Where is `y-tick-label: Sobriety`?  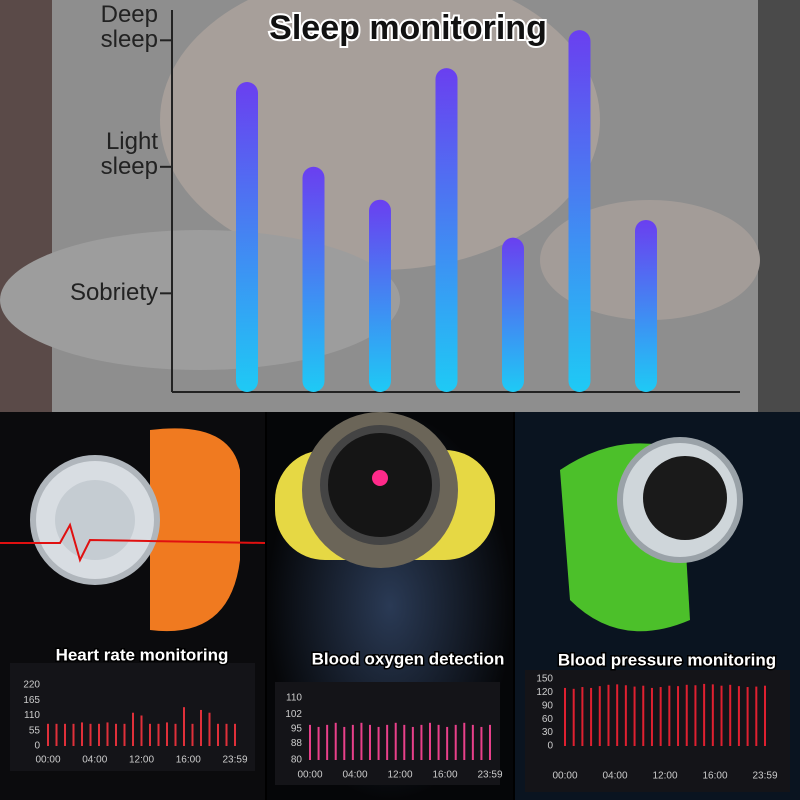 y-tick-label: Sobriety is located at coordinates (113, 293).